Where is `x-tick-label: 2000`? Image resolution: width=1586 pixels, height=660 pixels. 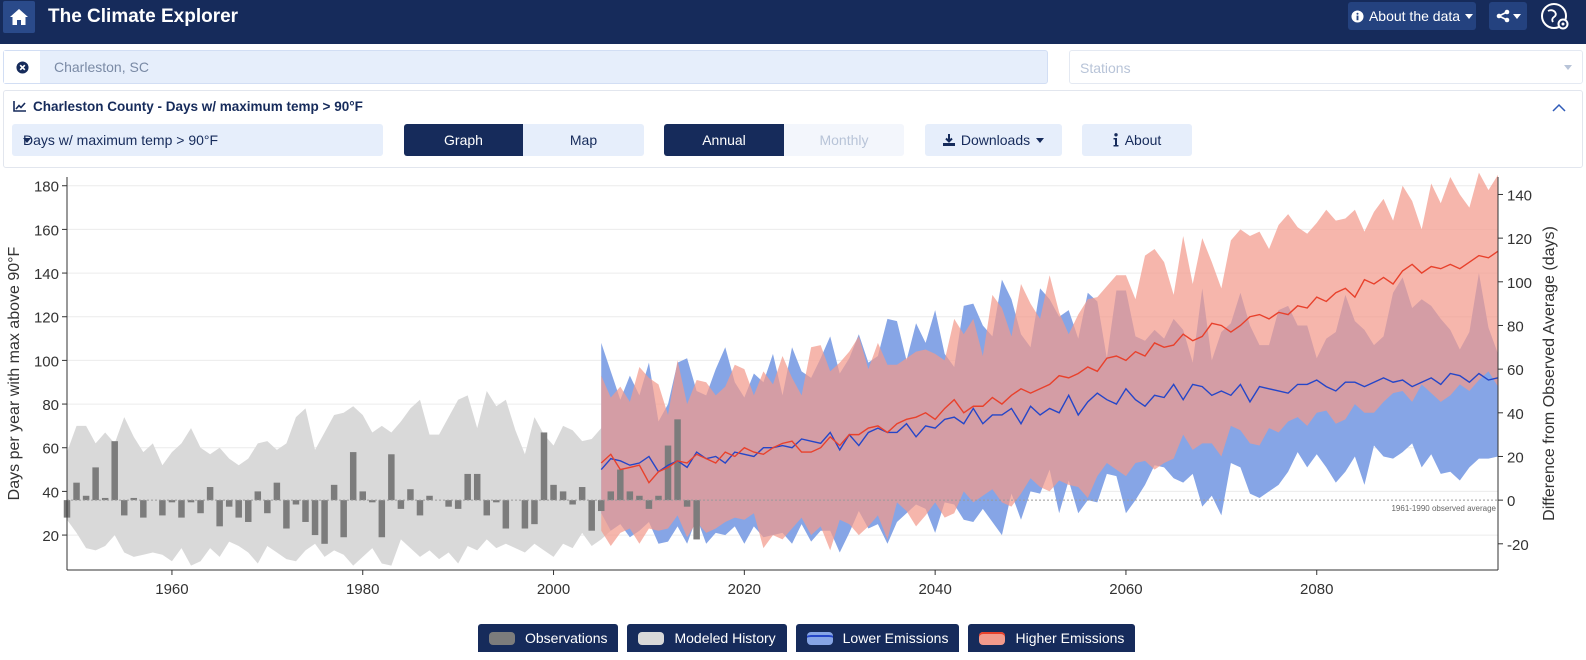 x-tick-label: 2000 is located at coordinates (553, 589).